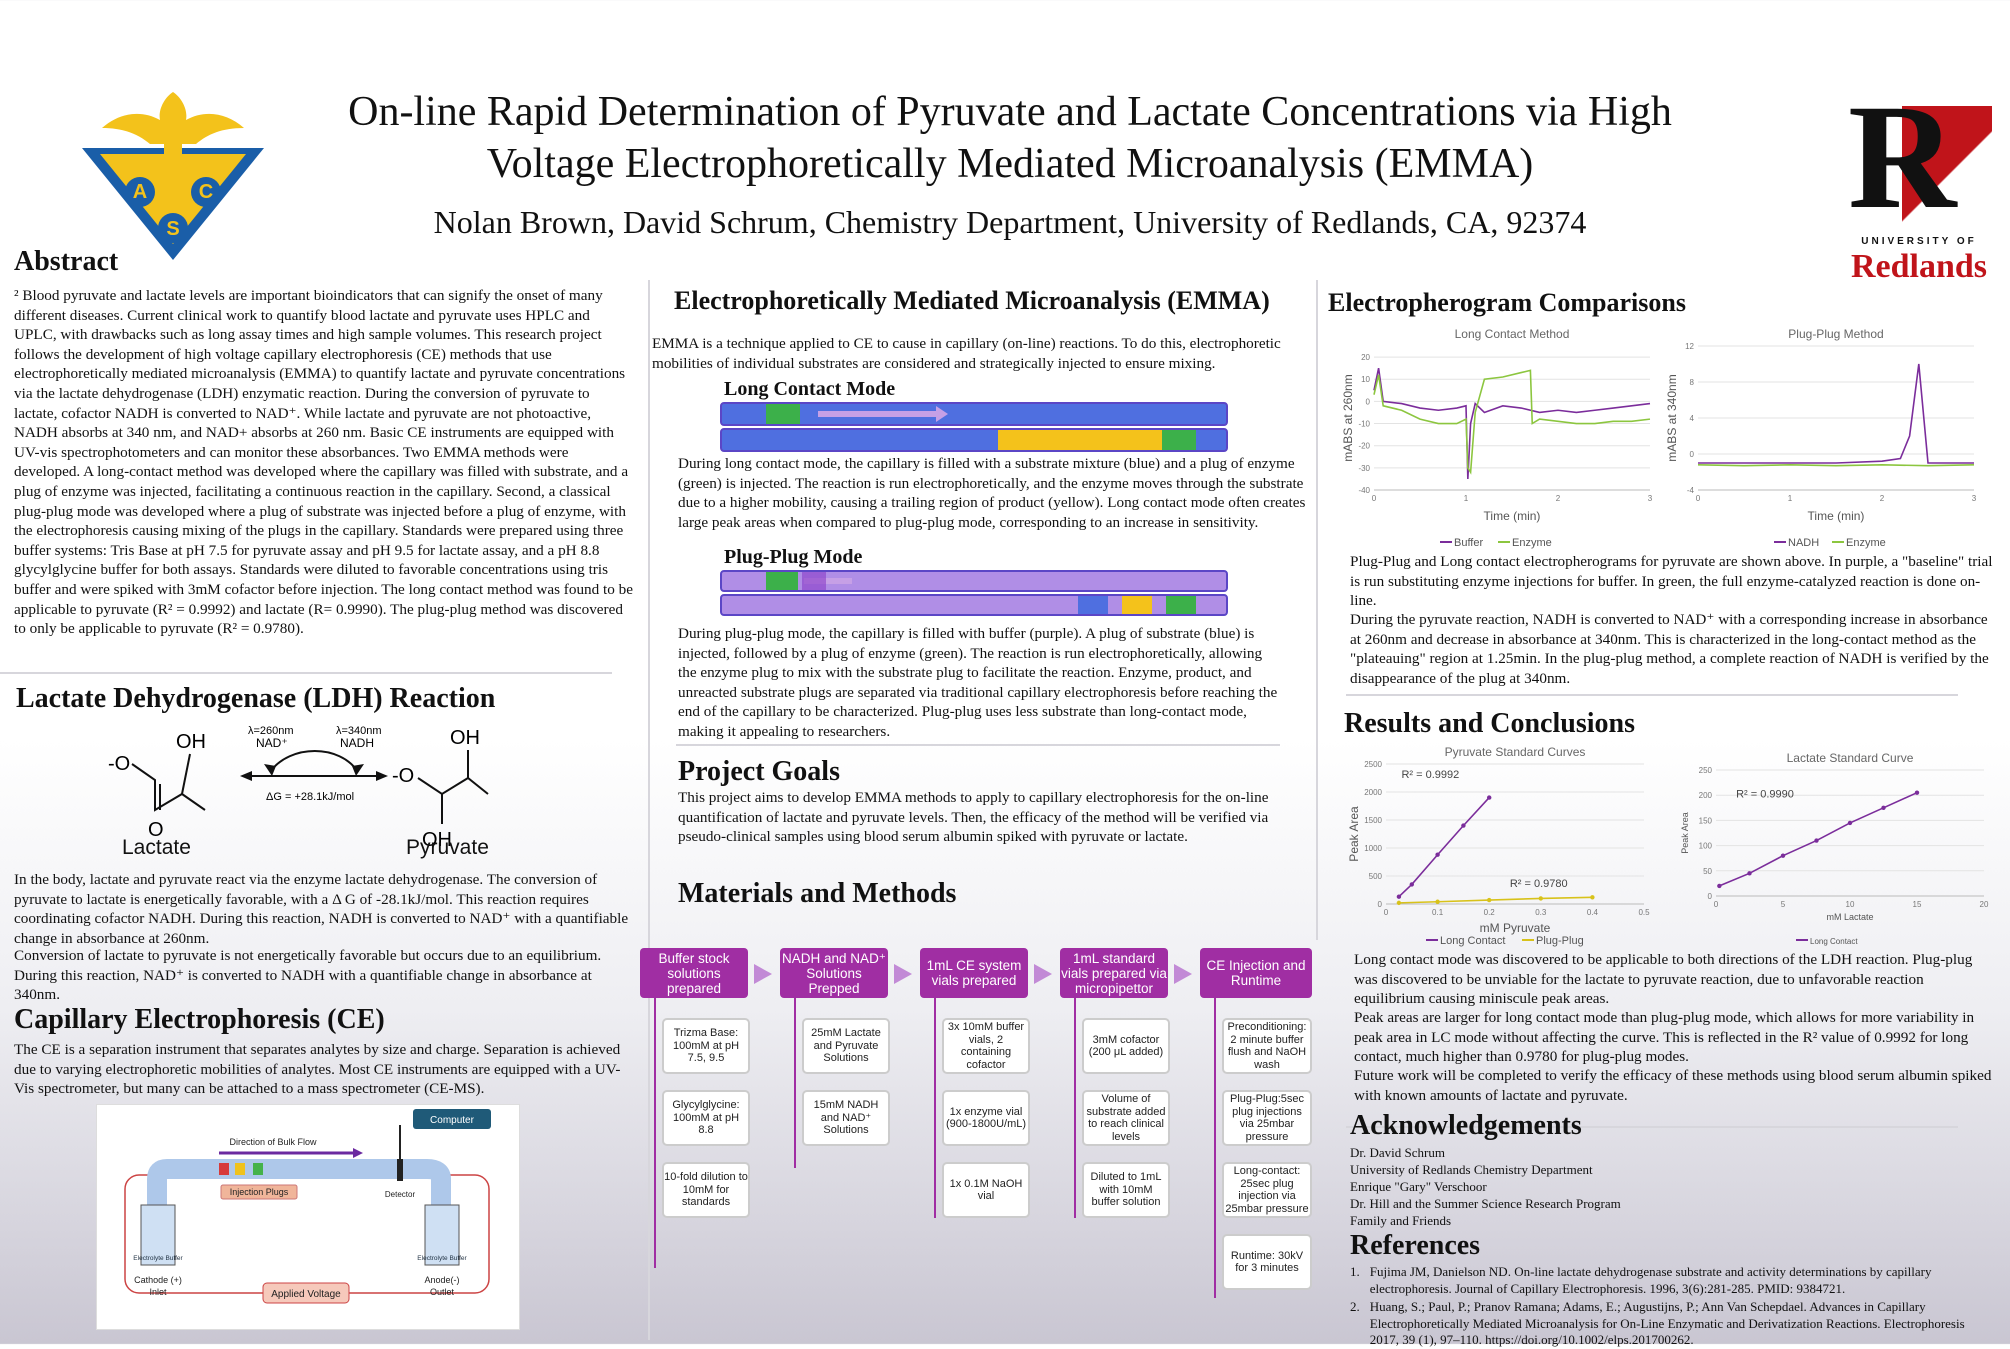 The height and width of the screenshot is (1349, 2010). I want to click on y-axis-label: Peak Area, so click(1685, 833).